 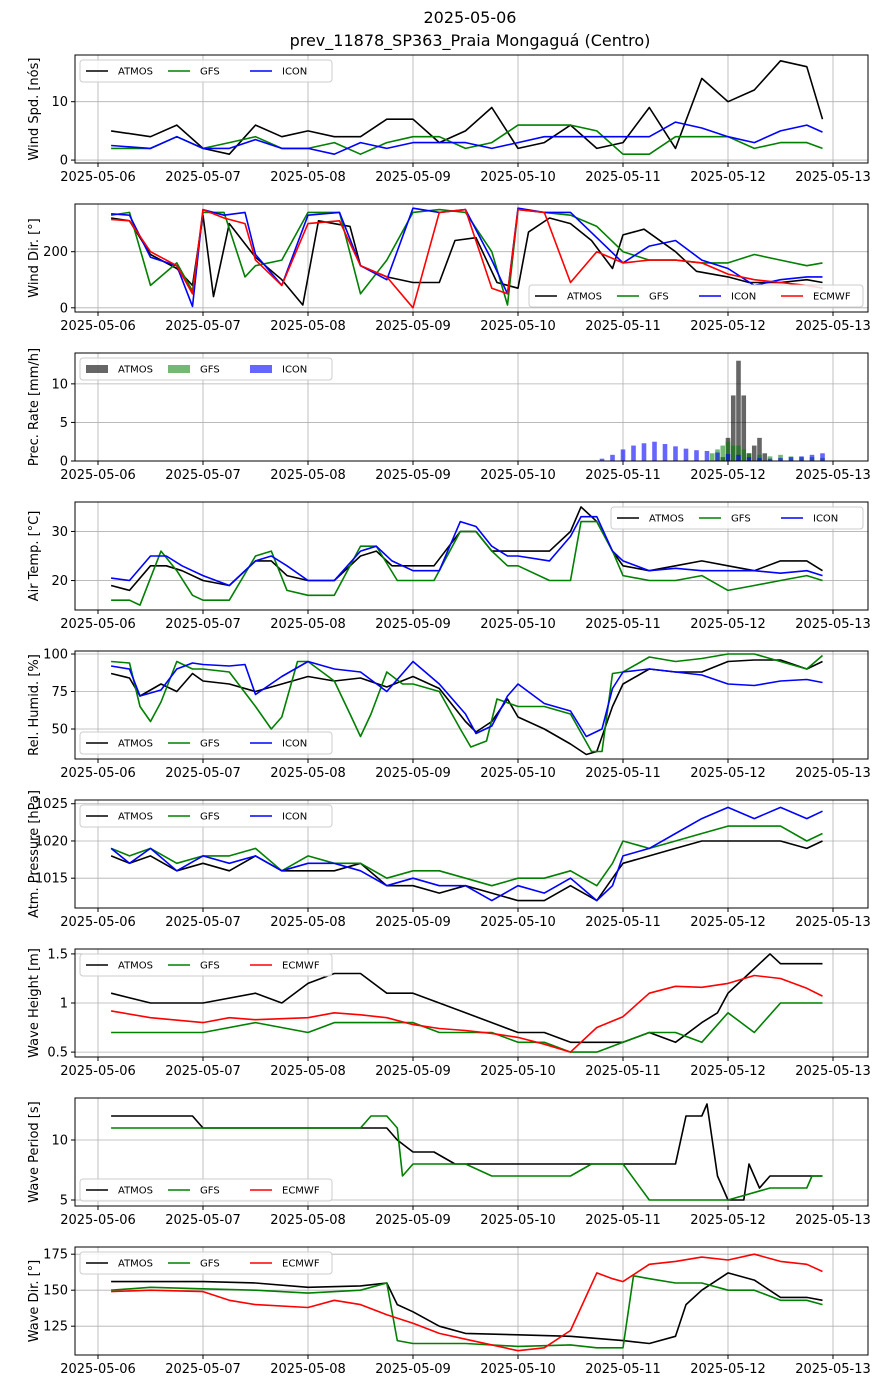 What do you see at coordinates (64, 462) in the screenshot?
I see `y-tick-label: 0` at bounding box center [64, 462].